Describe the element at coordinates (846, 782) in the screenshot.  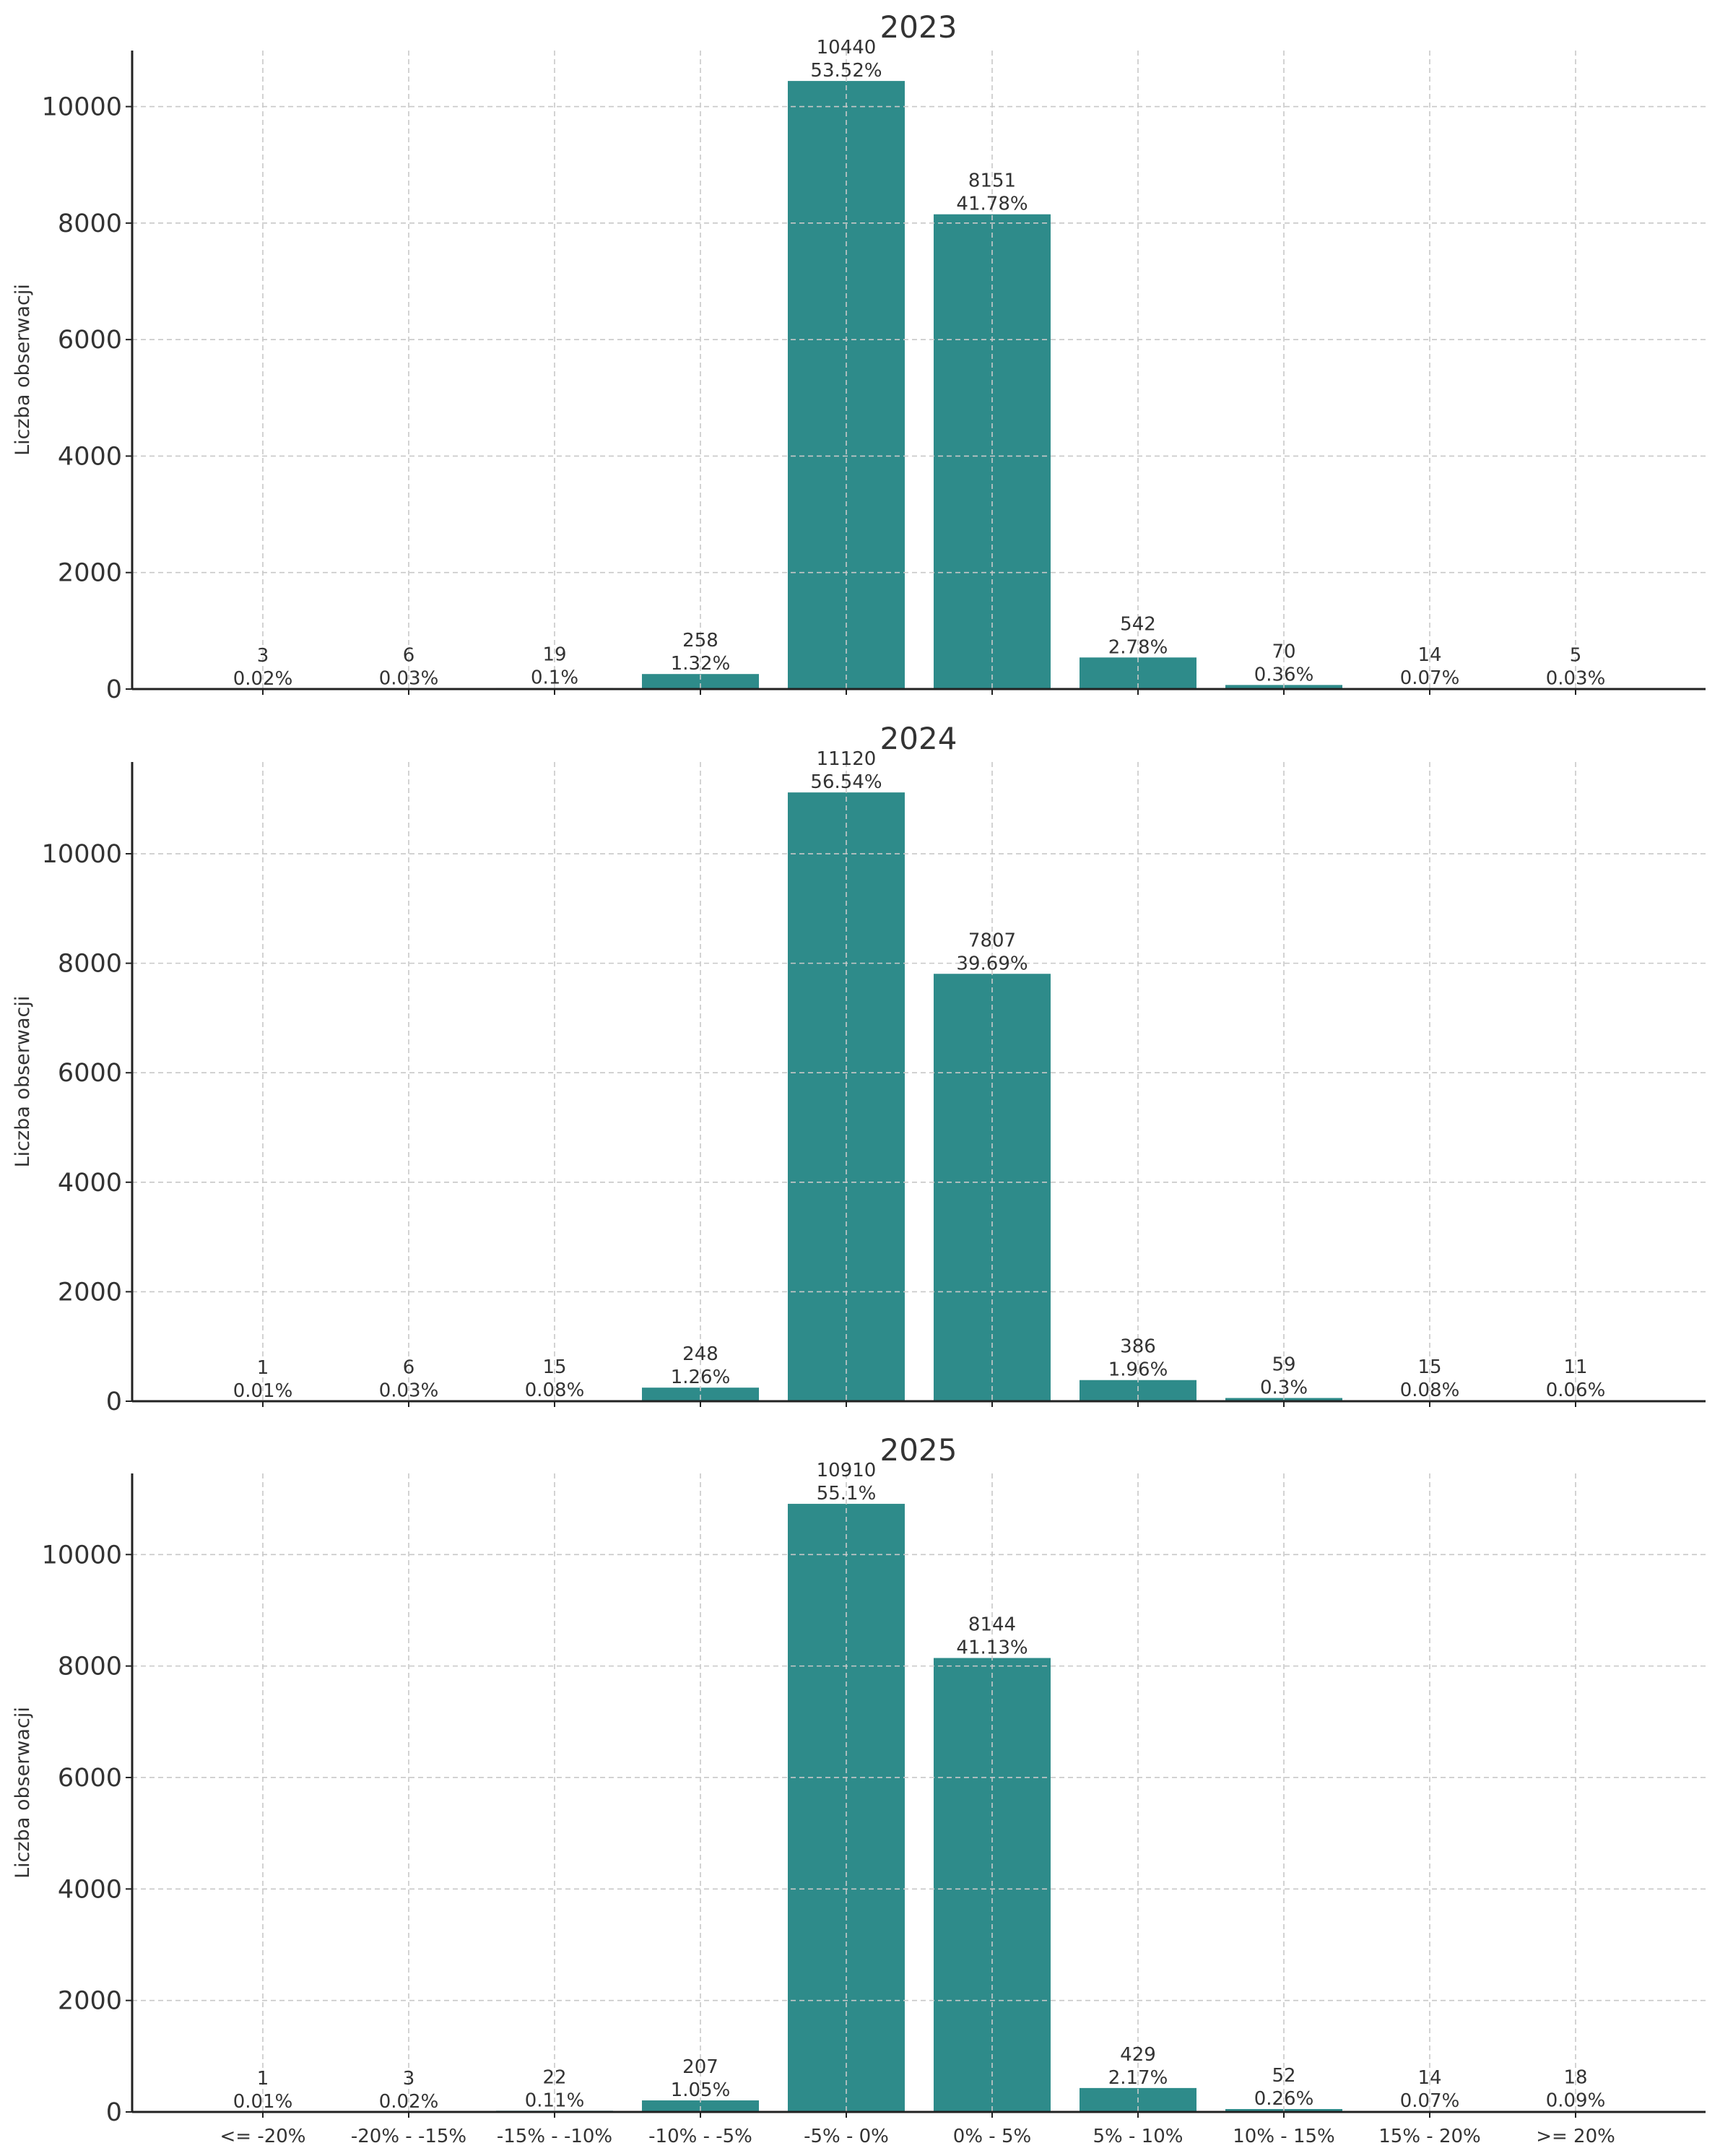
I see `data-label-percent: 56.54%` at that location.